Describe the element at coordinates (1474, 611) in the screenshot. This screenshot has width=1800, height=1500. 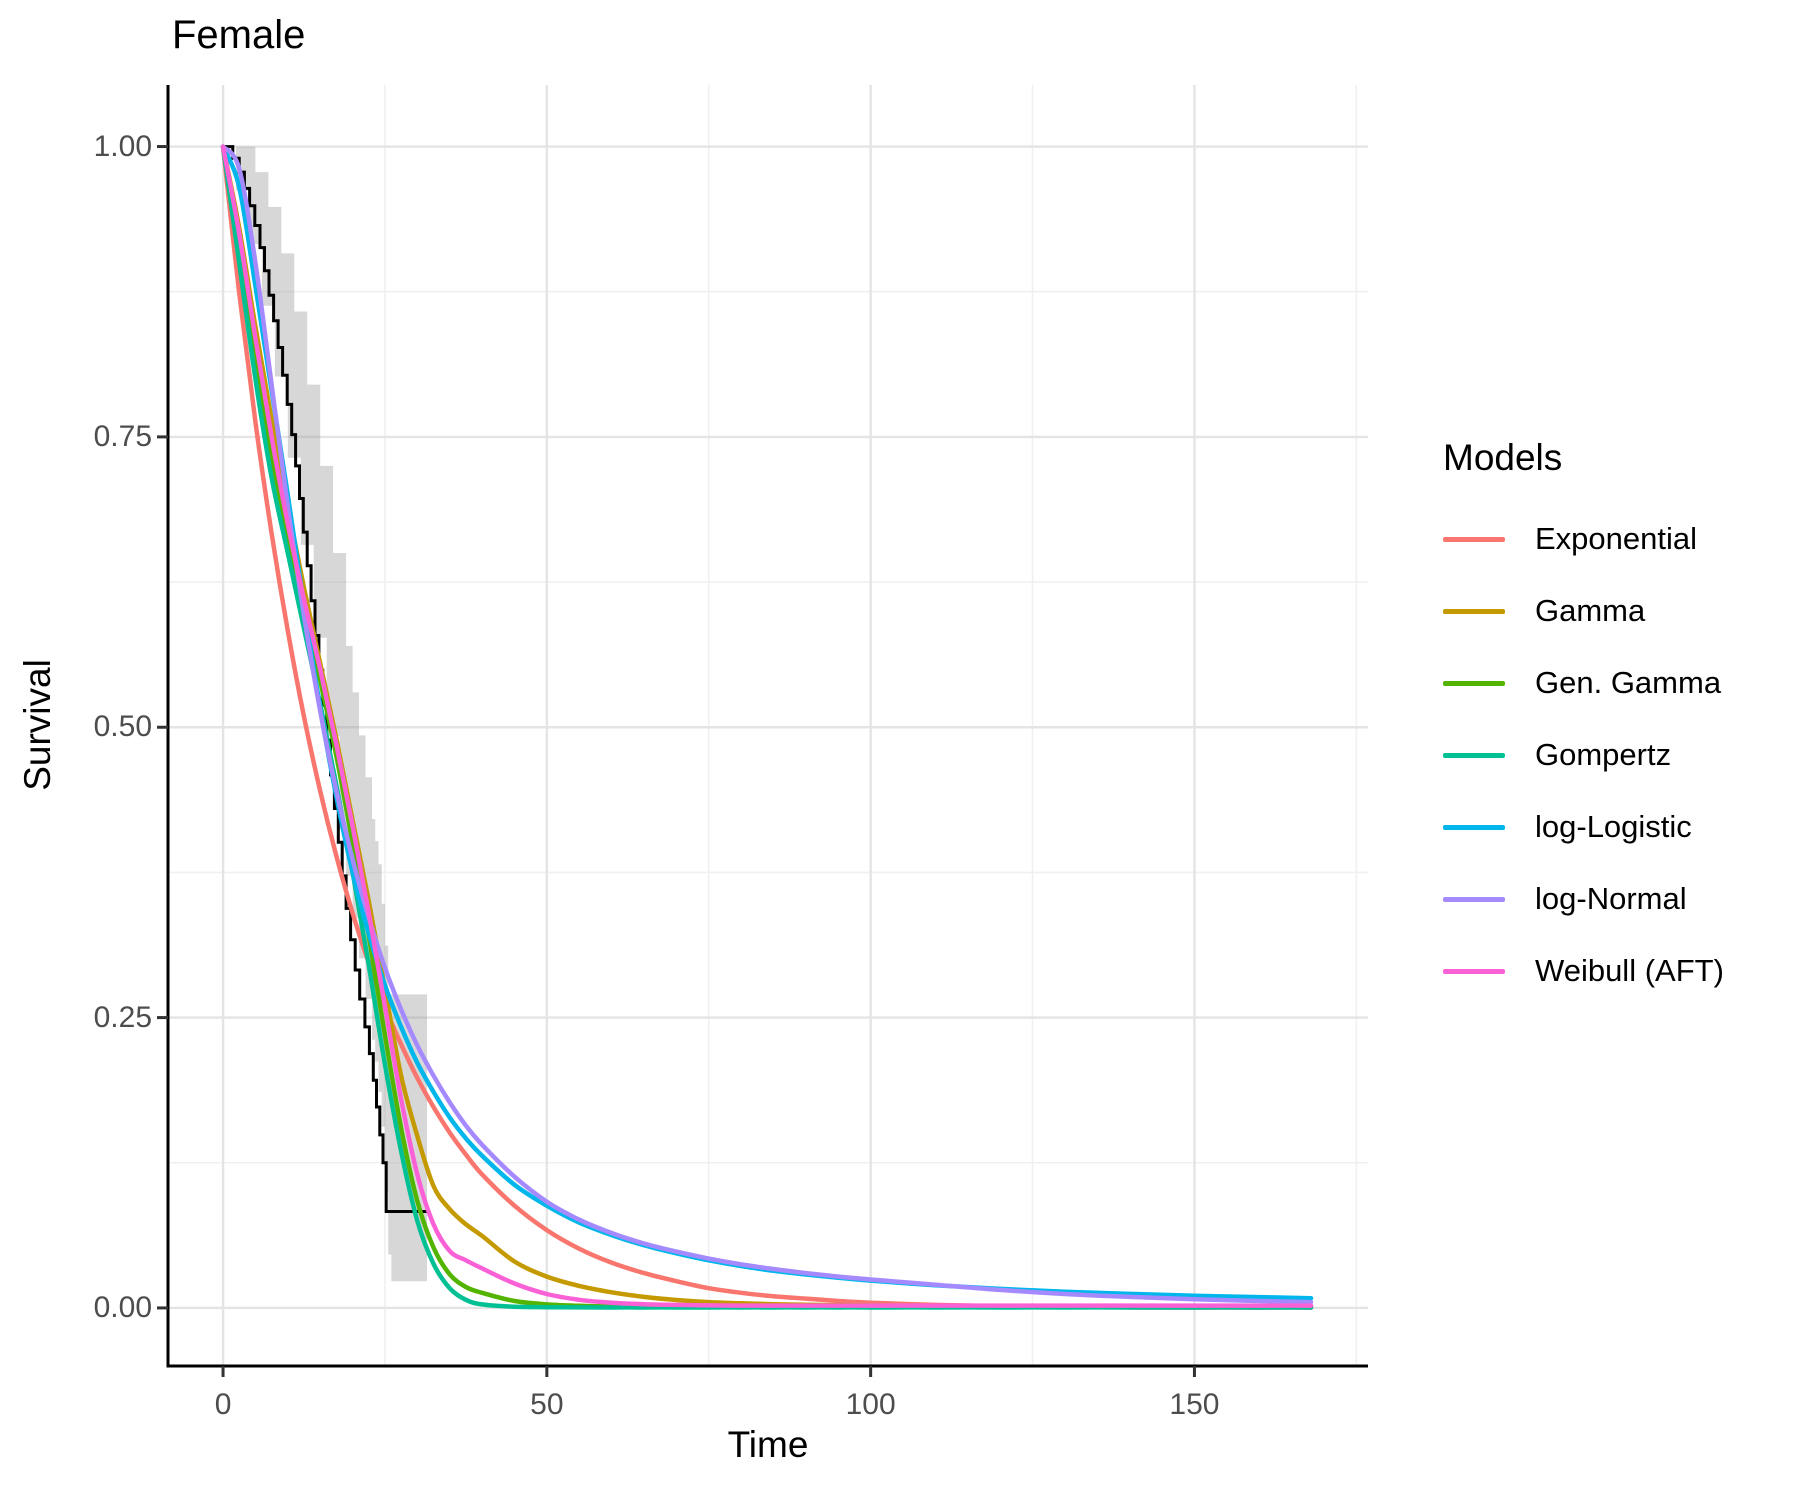
I see `legend-key-line-gamma` at that location.